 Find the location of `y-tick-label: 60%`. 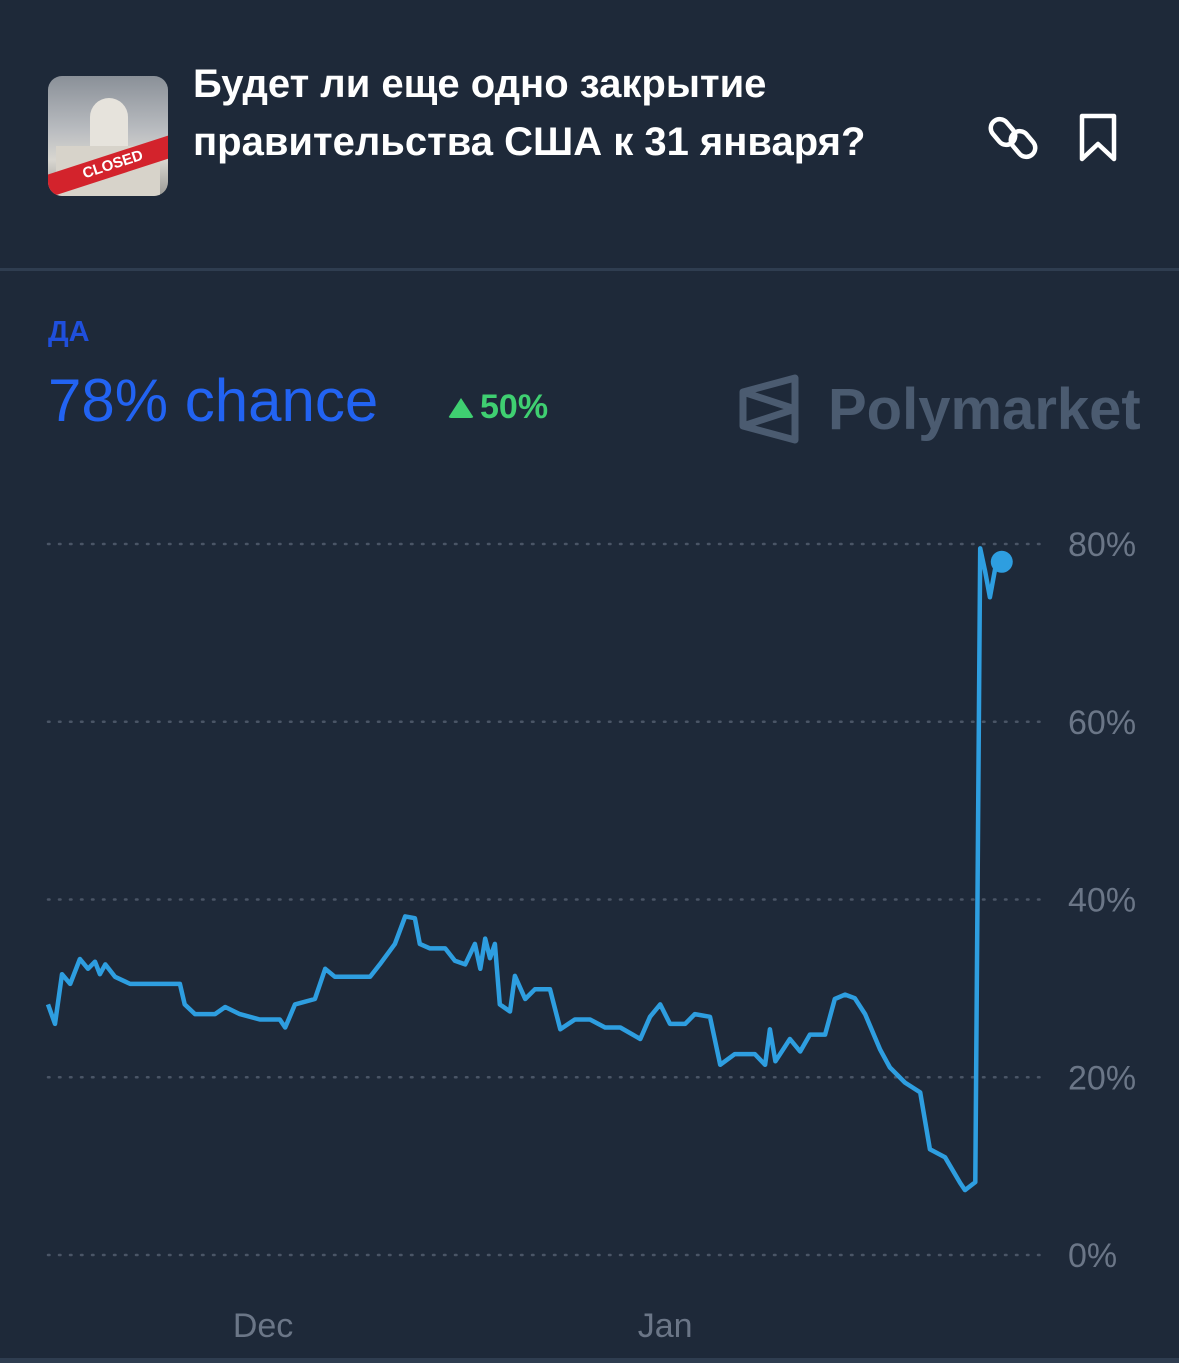

y-tick-label: 60% is located at coordinates (1102, 723).